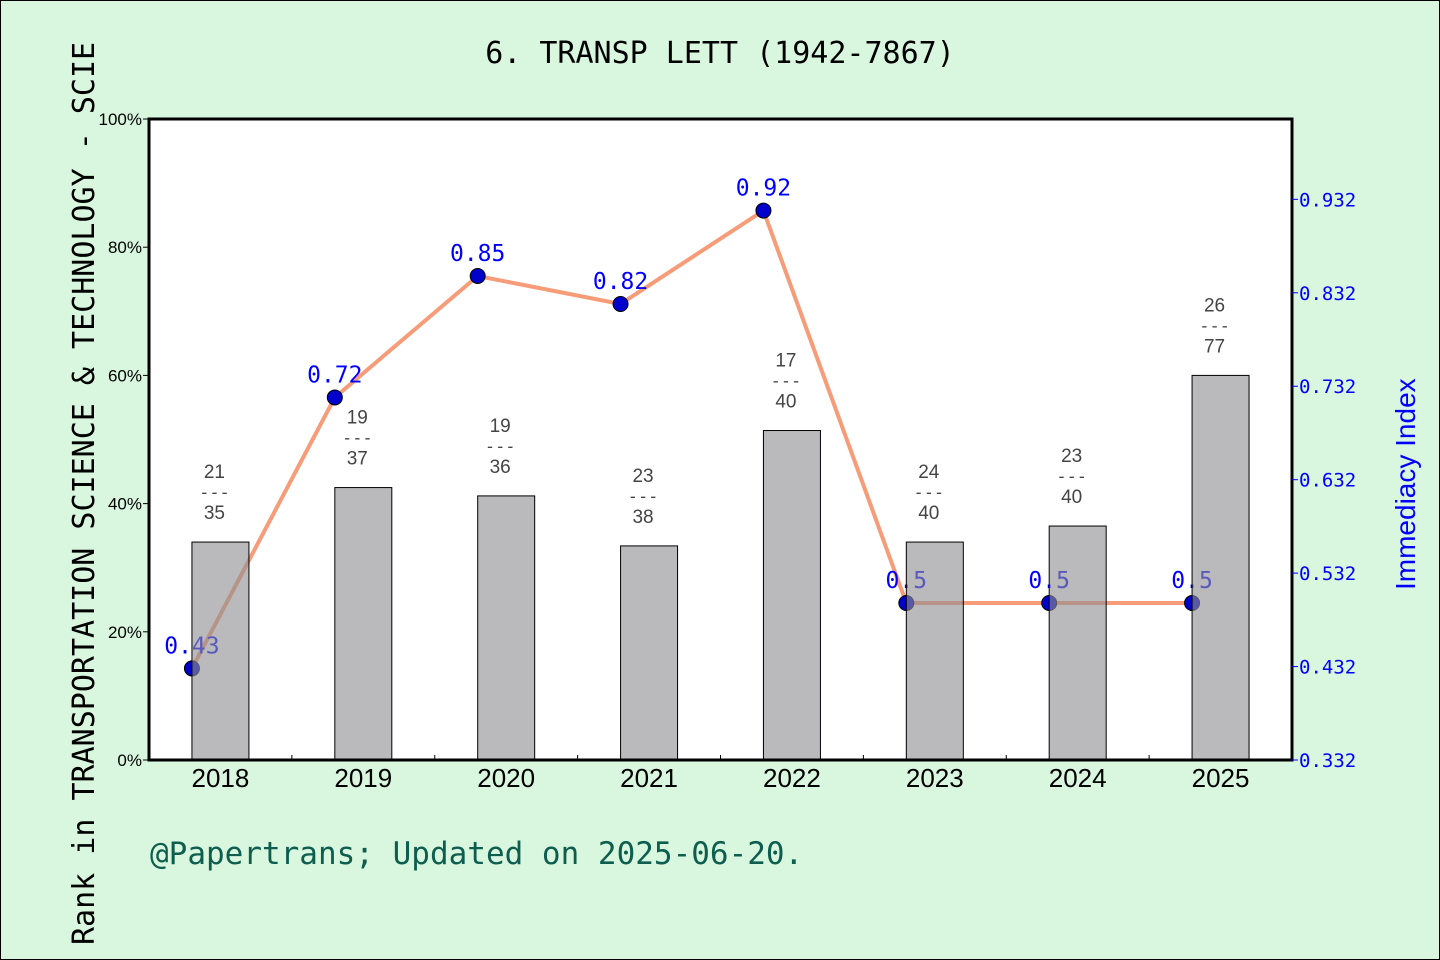 The height and width of the screenshot is (960, 1440). I want to click on bar-rank-label: 17, so click(785, 361).